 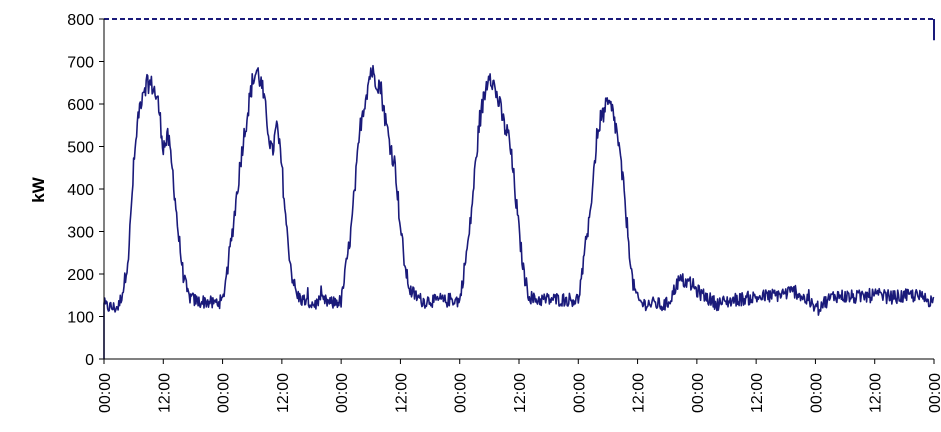 I want to click on y-tick-label: 600, so click(x=80, y=105).